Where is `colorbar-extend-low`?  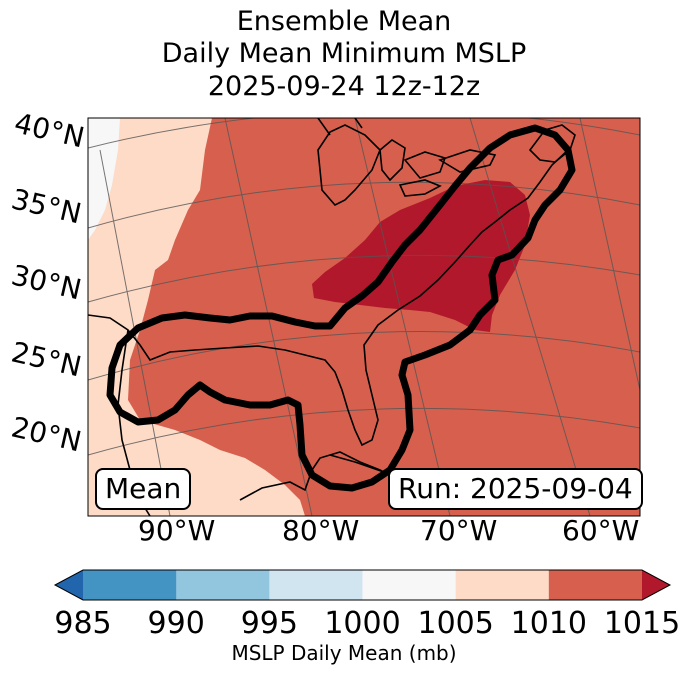
colorbar-extend-low is located at coordinates (69, 585).